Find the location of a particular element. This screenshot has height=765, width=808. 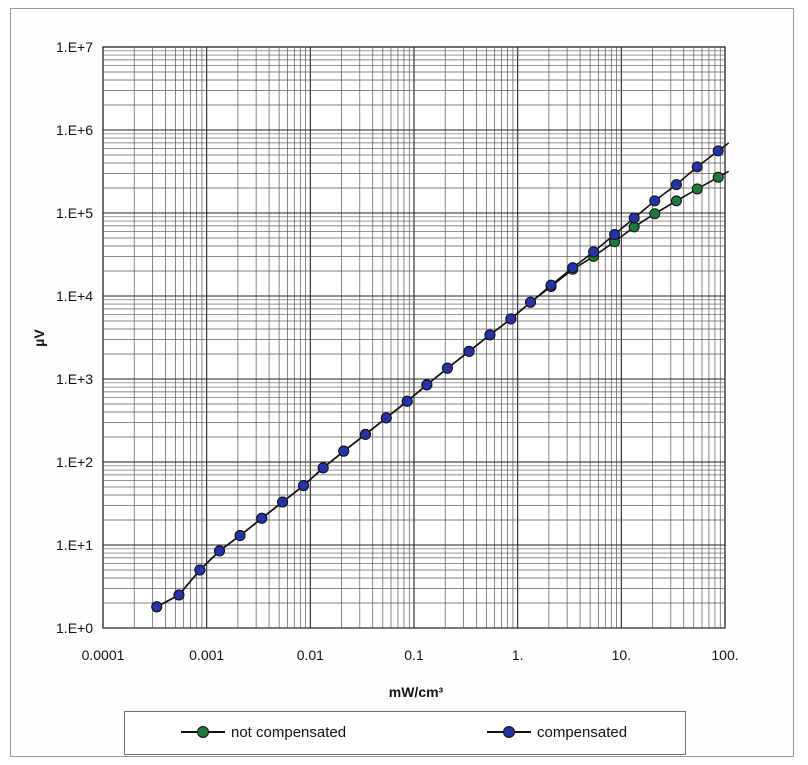

x-tick-label: 0.0001 is located at coordinates (103, 655).